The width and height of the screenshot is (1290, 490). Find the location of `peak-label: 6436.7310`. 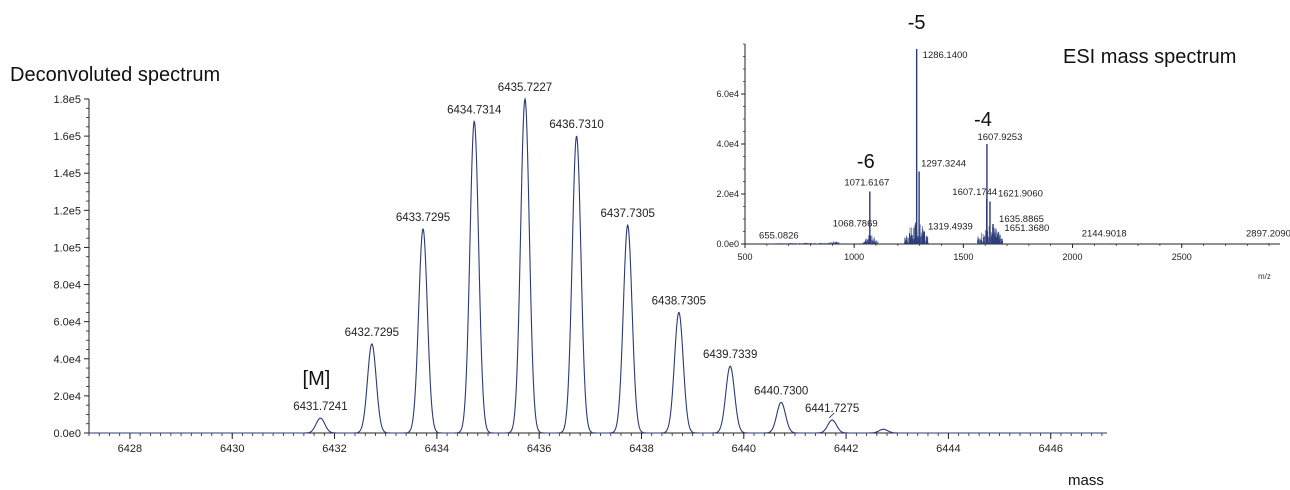

peak-label: 6436.7310 is located at coordinates (576, 125).